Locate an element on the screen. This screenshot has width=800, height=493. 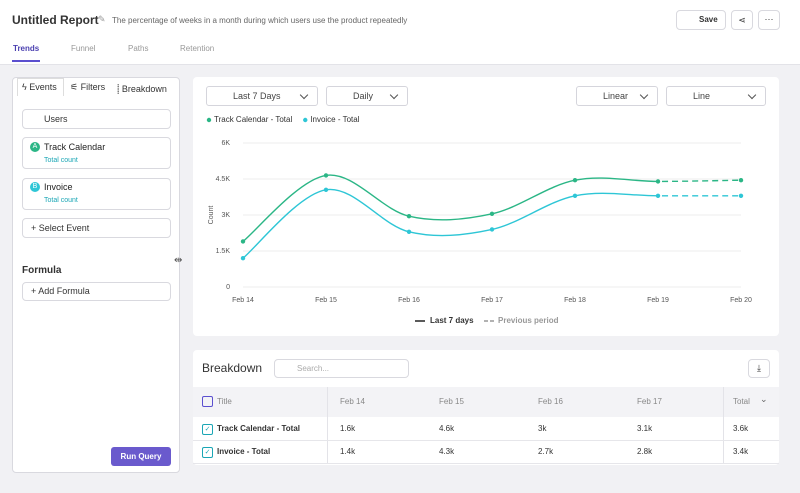
label: Add Formula is located at coordinates (64, 291).